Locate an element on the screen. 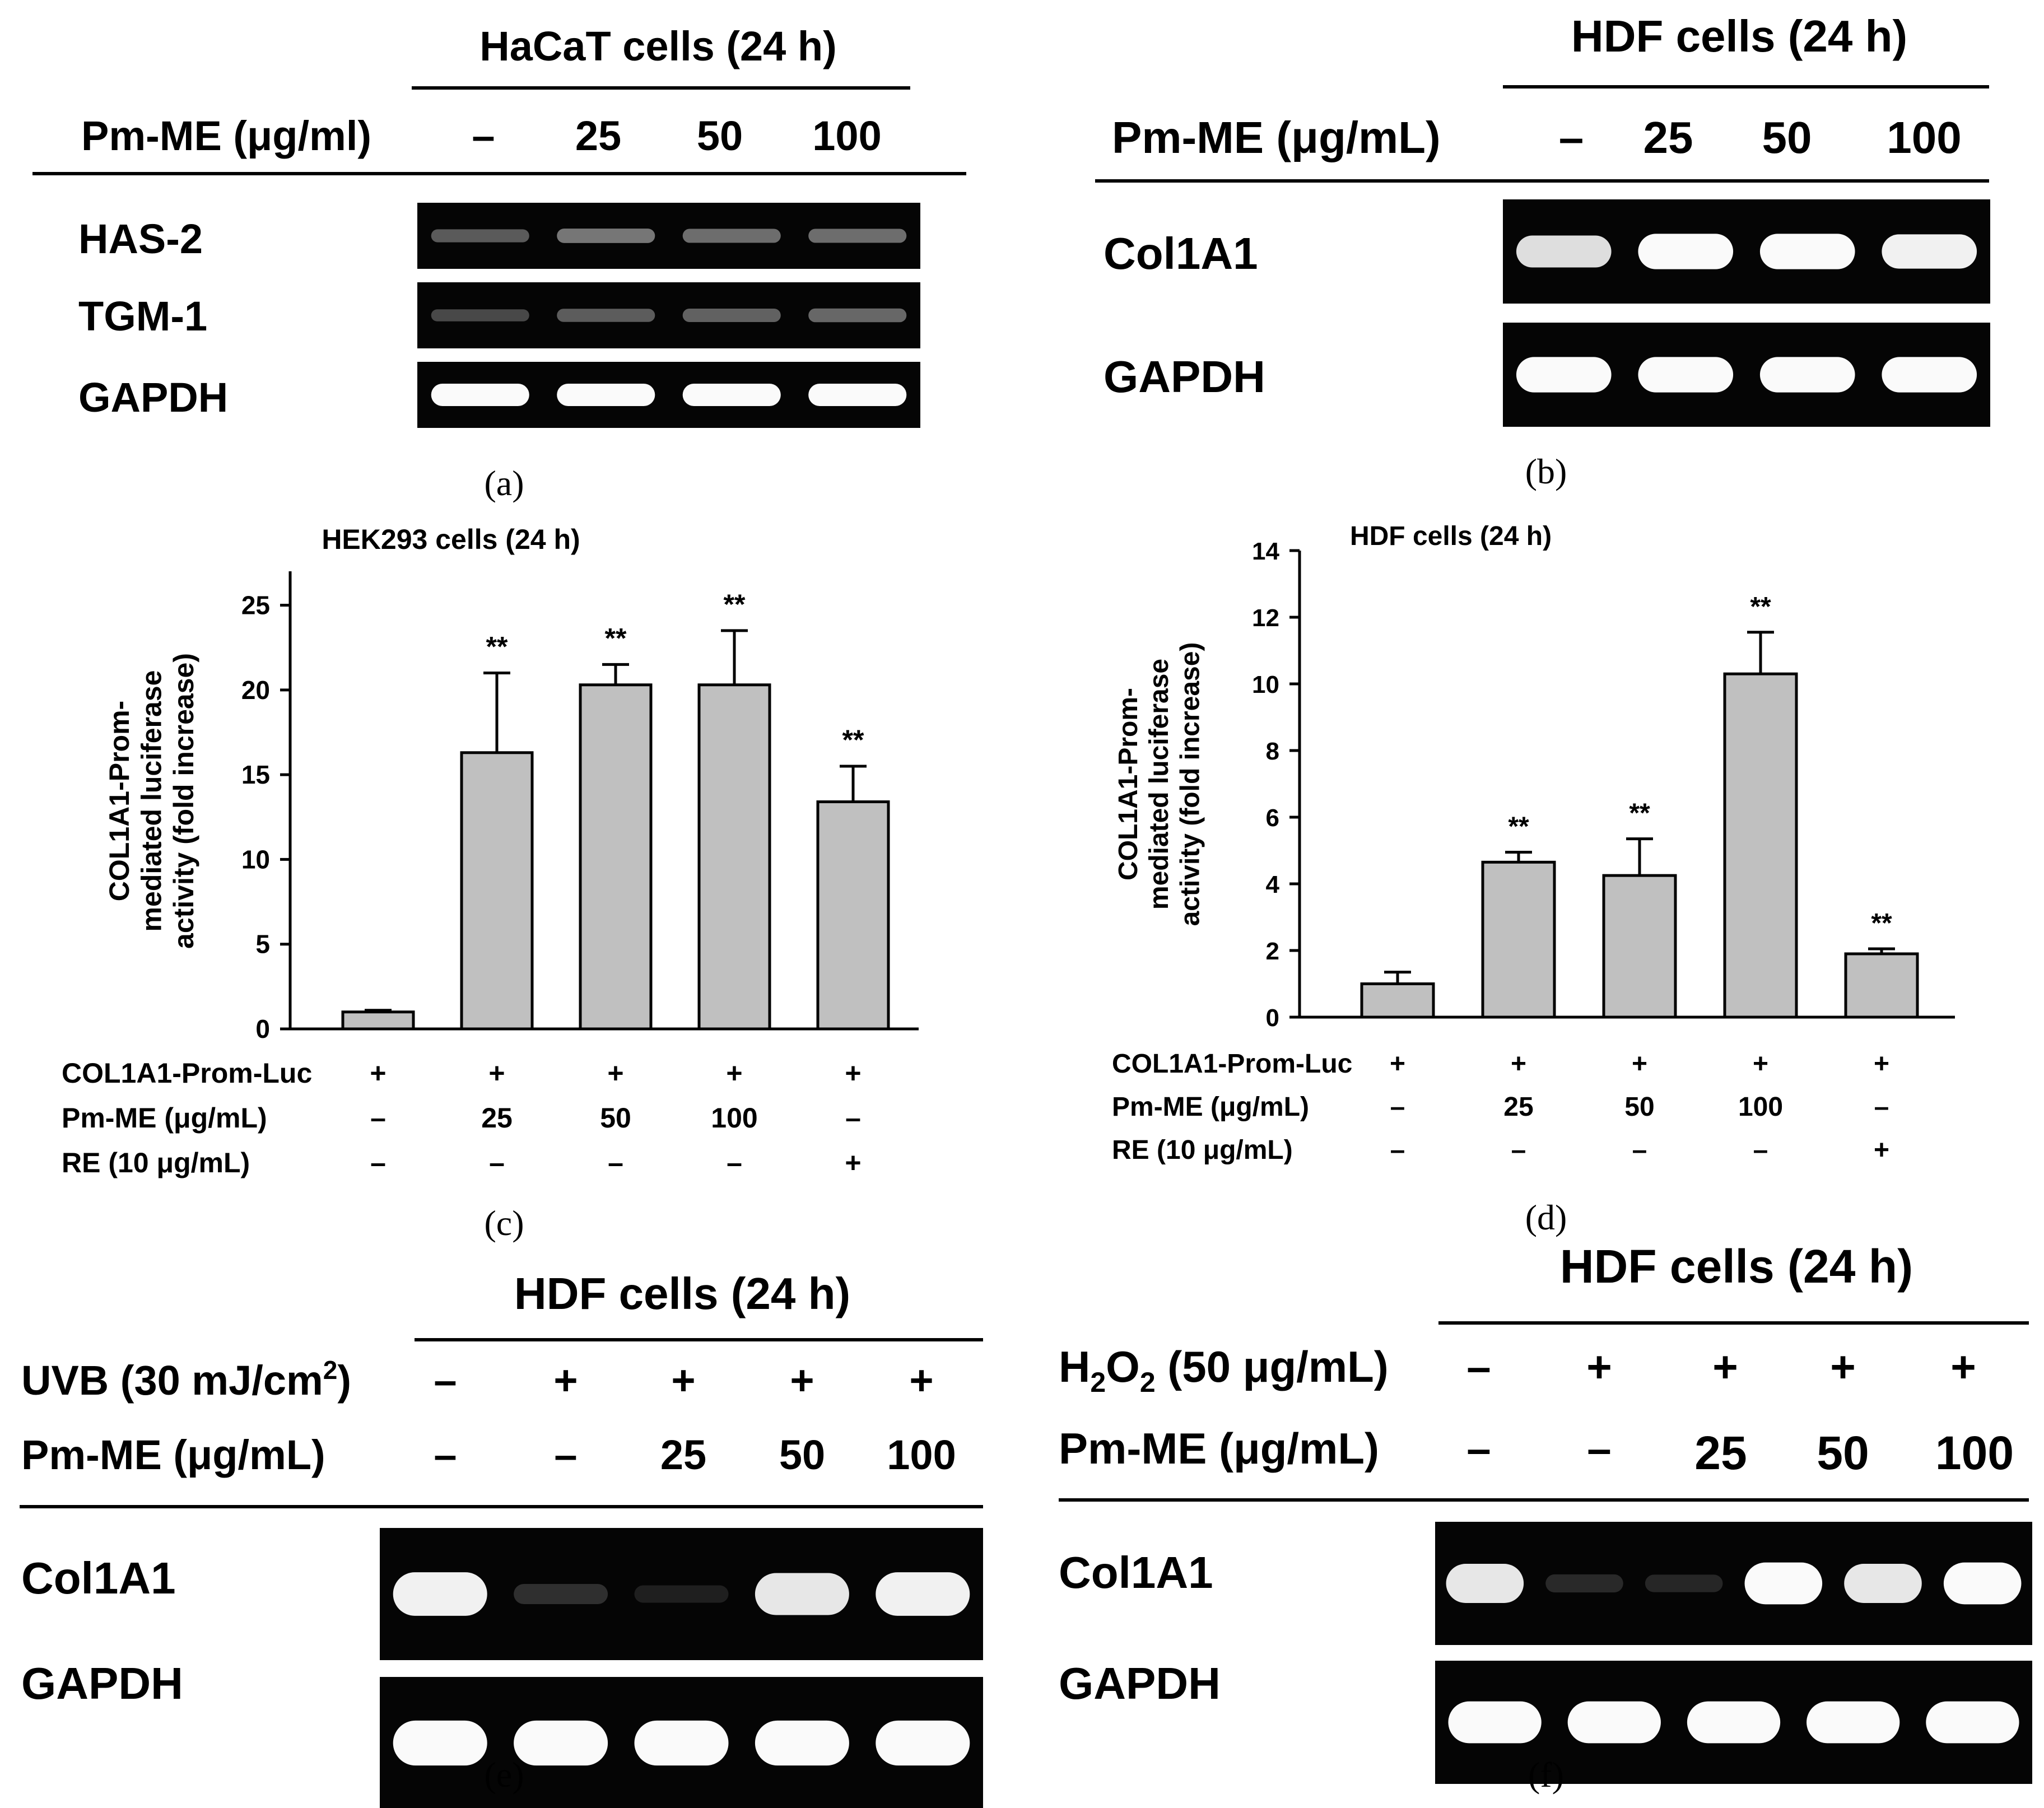 The width and height of the screenshot is (2044, 1808). panel-e-row-1-val-1: – is located at coordinates (445, 1380).